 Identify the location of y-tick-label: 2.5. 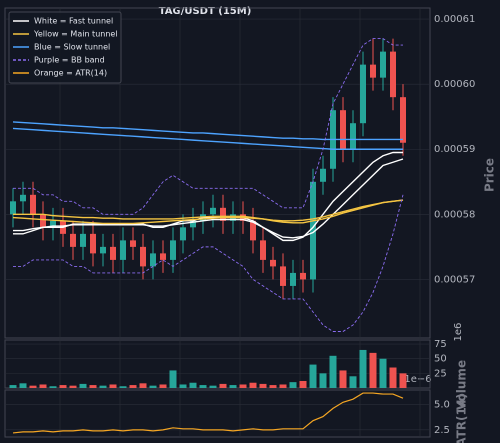
(442, 430).